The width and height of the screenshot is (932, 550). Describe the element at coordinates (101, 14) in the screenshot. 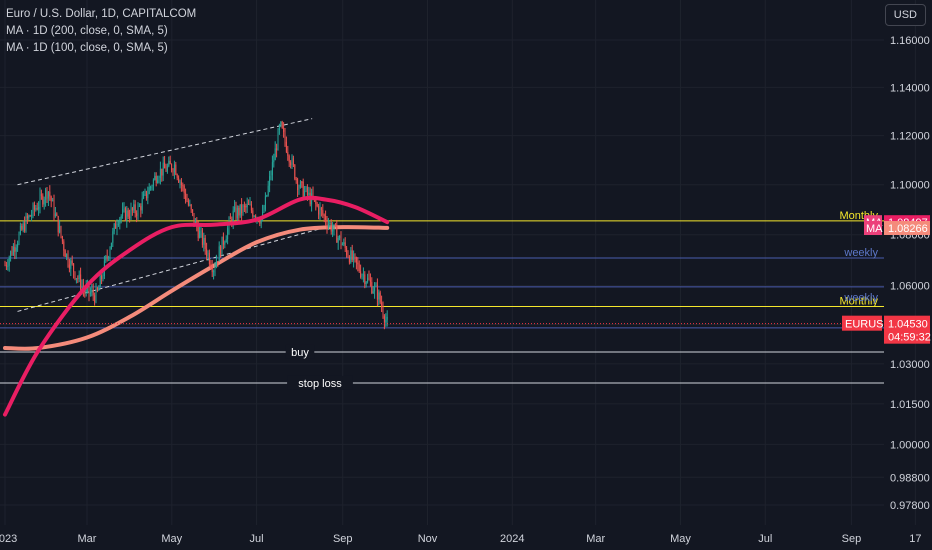

I see `symbol-title: Euro / U.S. Dollar, 1D, CAPITALCOM` at that location.